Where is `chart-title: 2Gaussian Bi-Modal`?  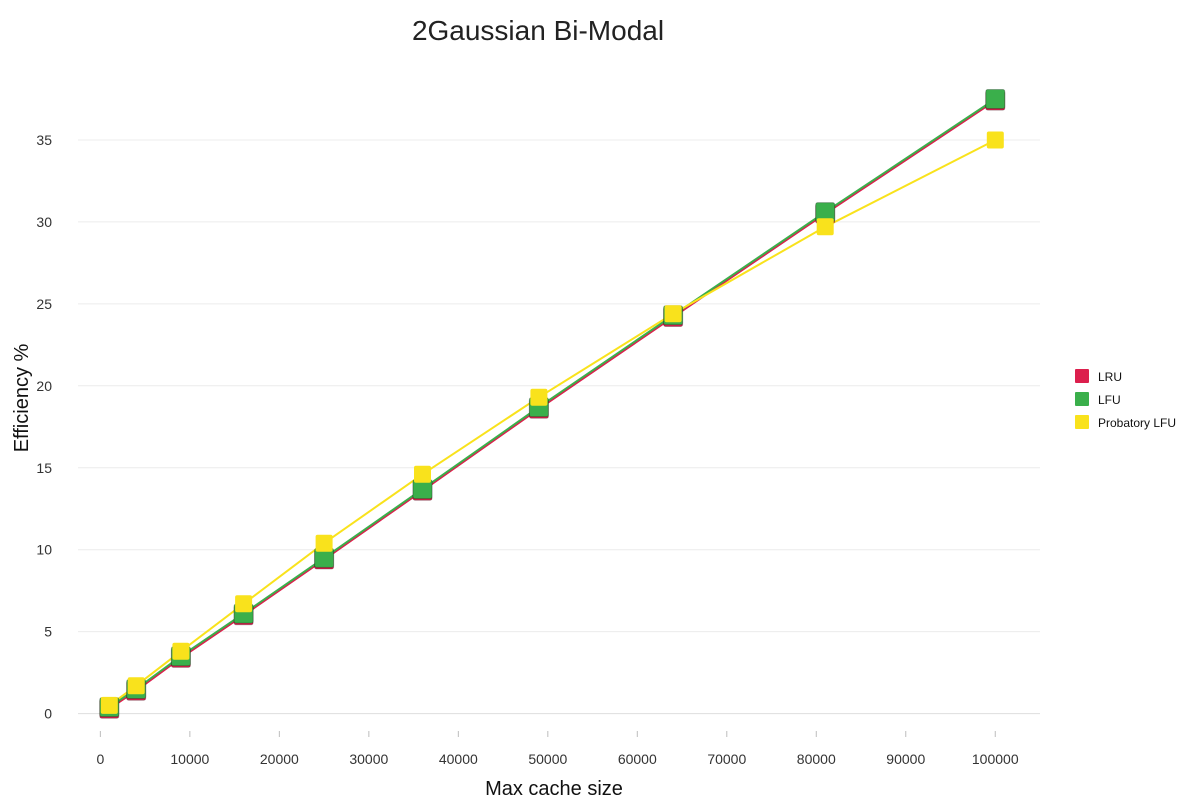 chart-title: 2Gaussian Bi-Modal is located at coordinates (538, 30).